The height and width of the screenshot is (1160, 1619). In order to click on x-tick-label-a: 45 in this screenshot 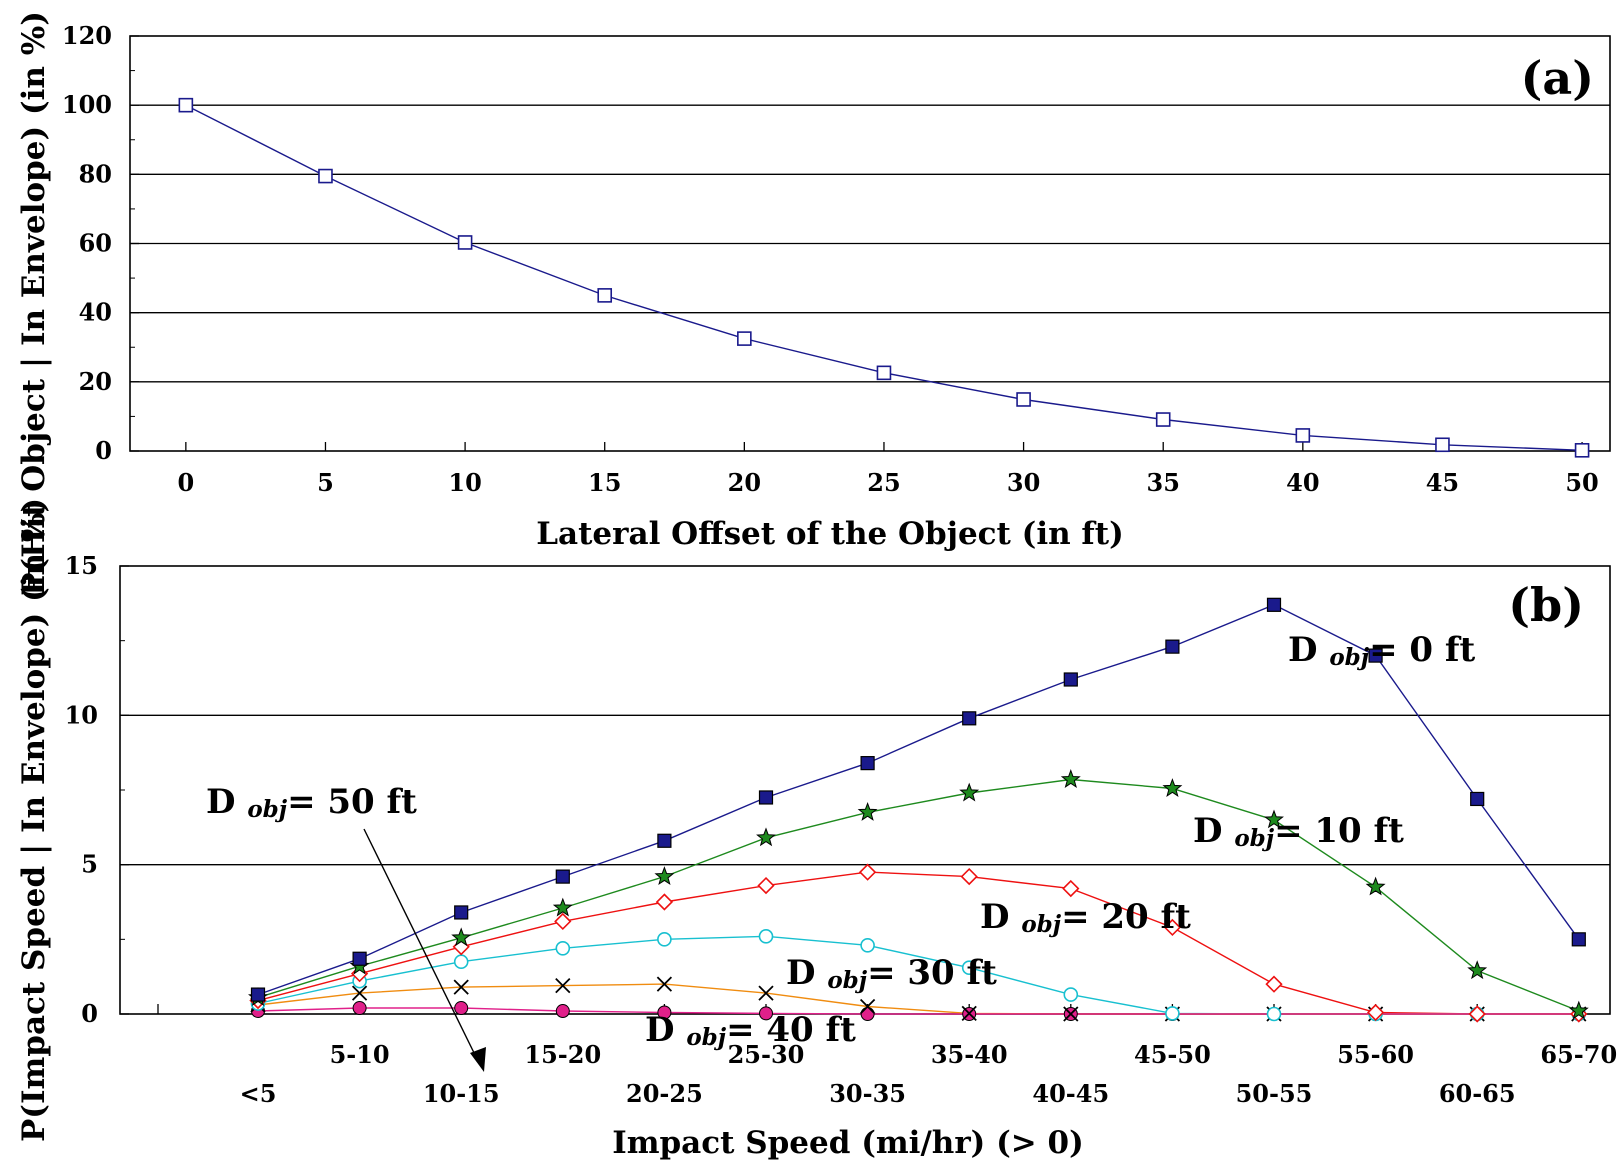, I will do `click(1442, 482)`.